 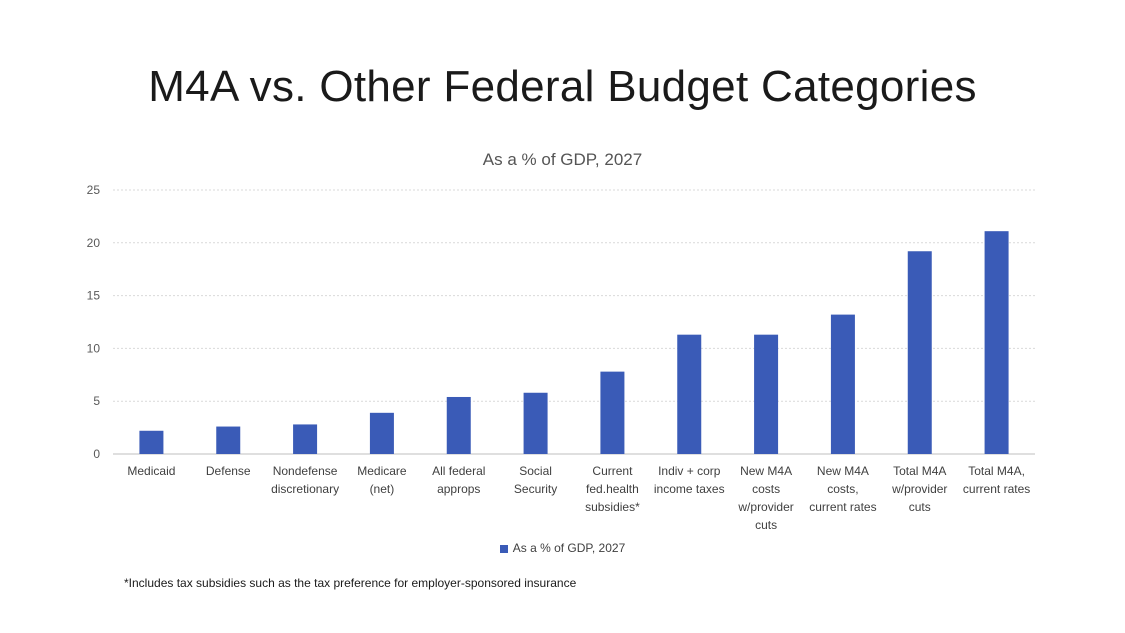 What do you see at coordinates (96, 401) in the screenshot?
I see `y-tick-label: 5` at bounding box center [96, 401].